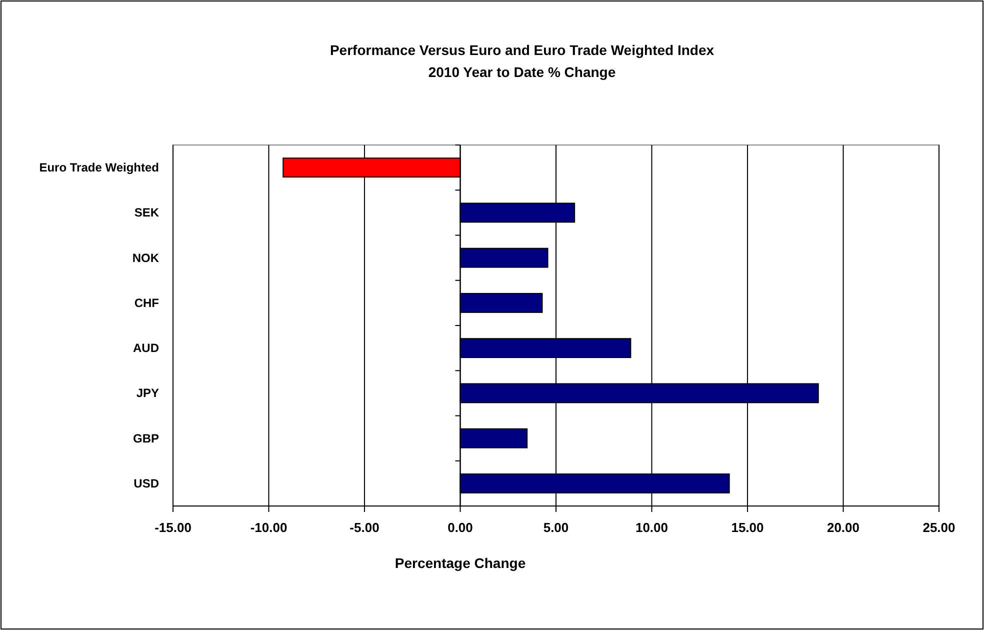  I want to click on x-tick-label: -5.00, so click(365, 527).